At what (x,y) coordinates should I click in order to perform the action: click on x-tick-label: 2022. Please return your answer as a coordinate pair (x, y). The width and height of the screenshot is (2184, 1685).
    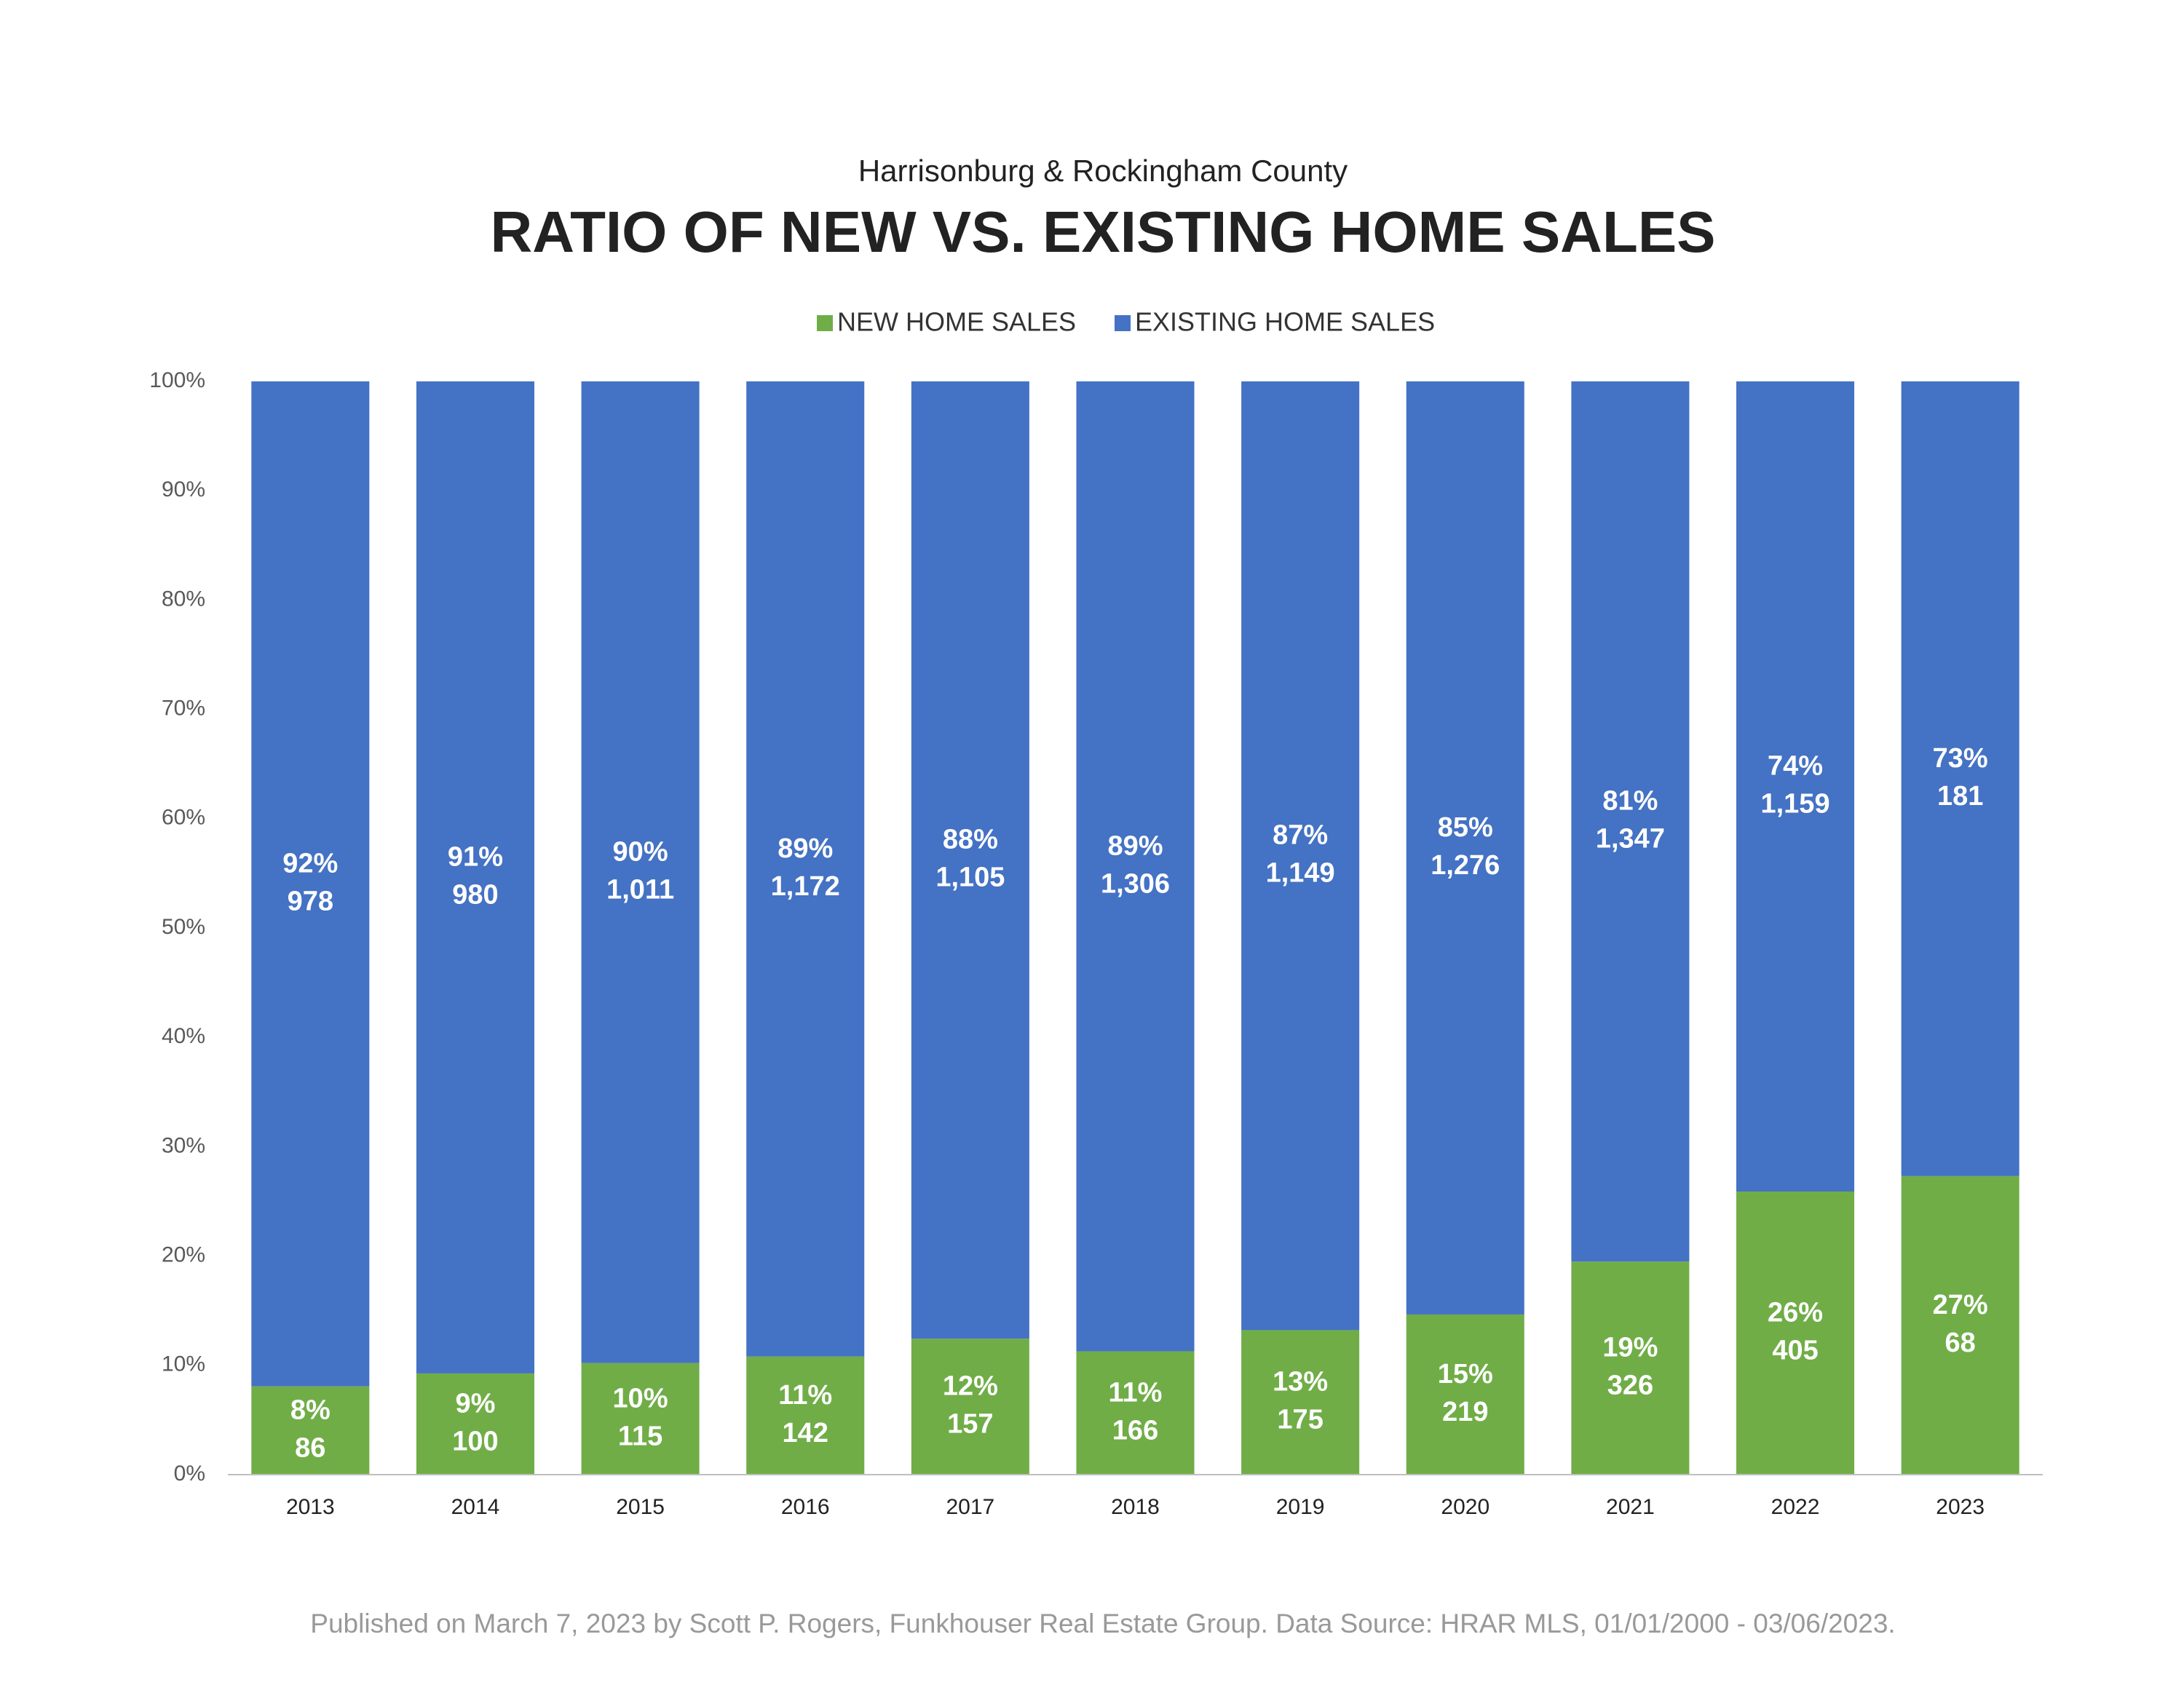
    Looking at the image, I should click on (1795, 1507).